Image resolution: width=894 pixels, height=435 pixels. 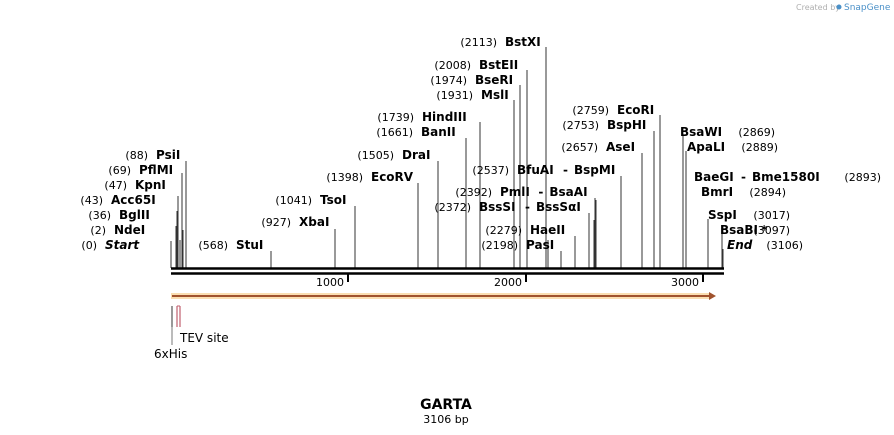 What do you see at coordinates (344, 177) in the screenshot?
I see `site-position: (1398)` at bounding box center [344, 177].